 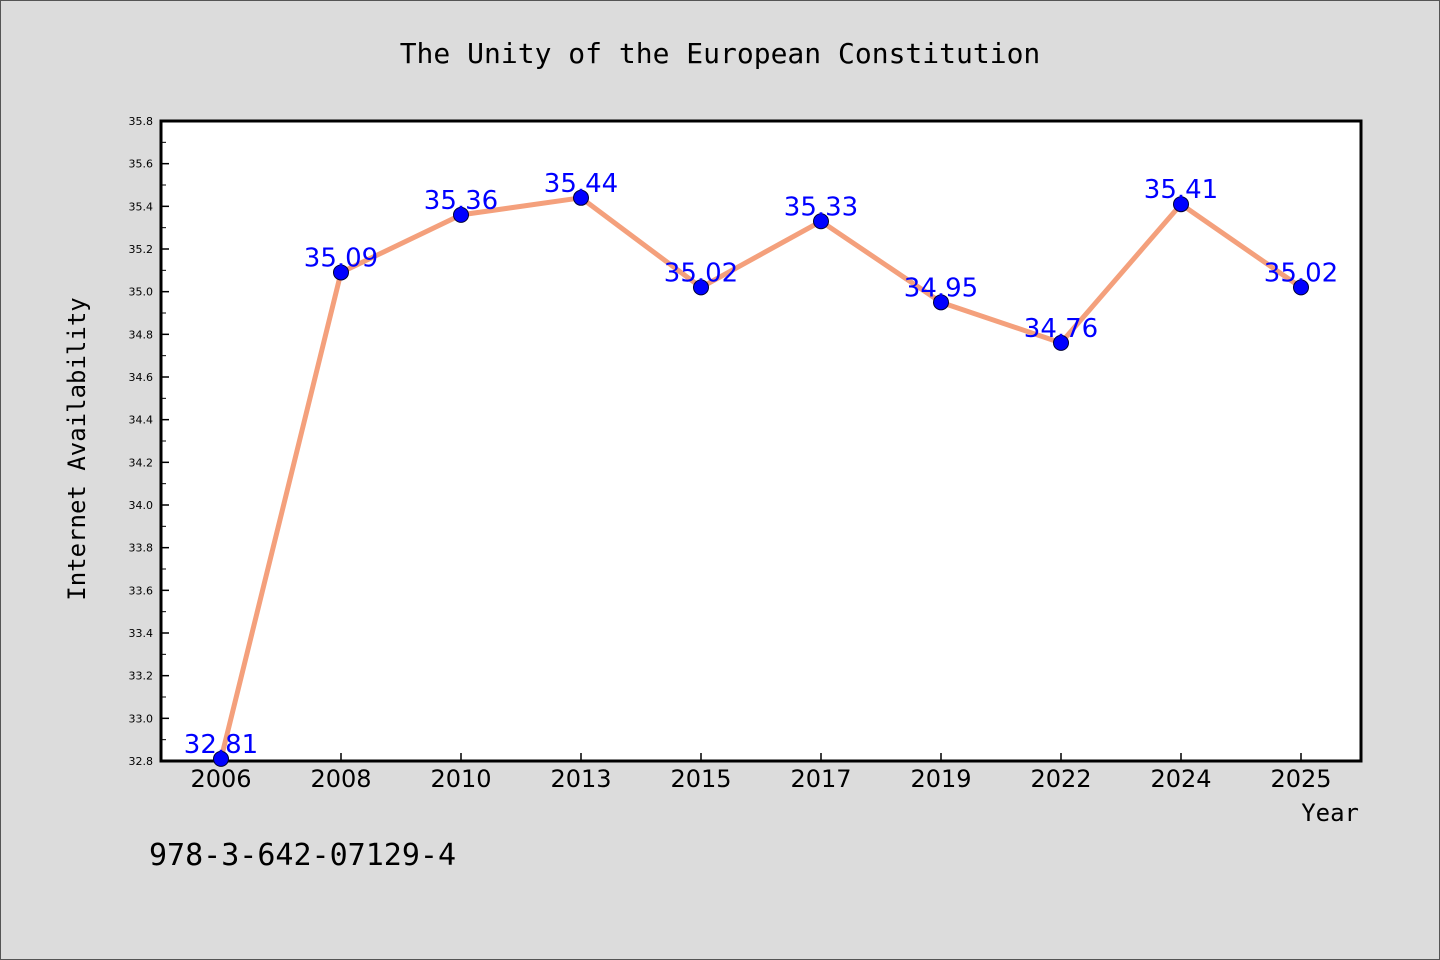 I want to click on data-label: 32.81, so click(x=221, y=745).